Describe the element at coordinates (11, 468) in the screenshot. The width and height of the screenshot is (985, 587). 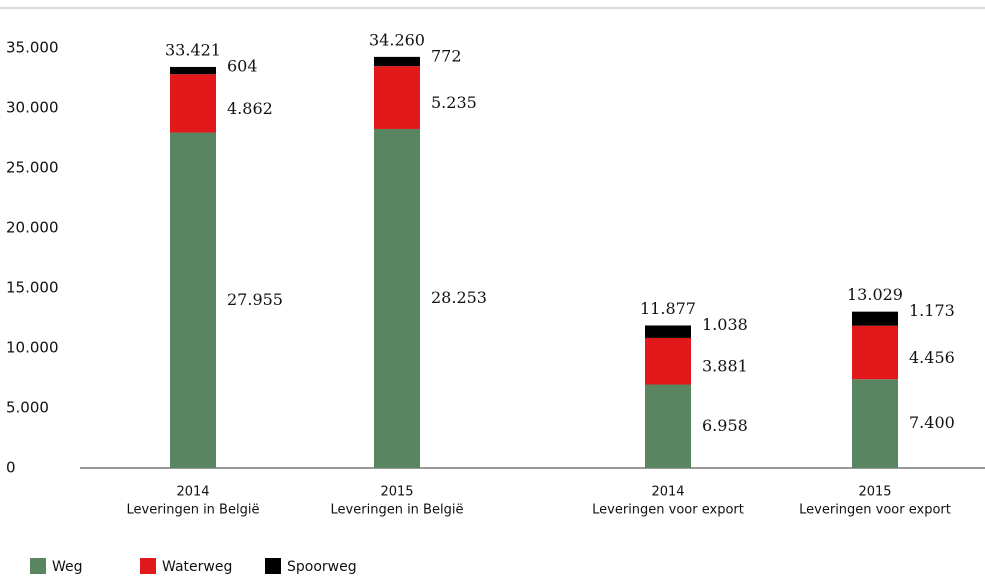
I see `y-tick-label: 0` at that location.